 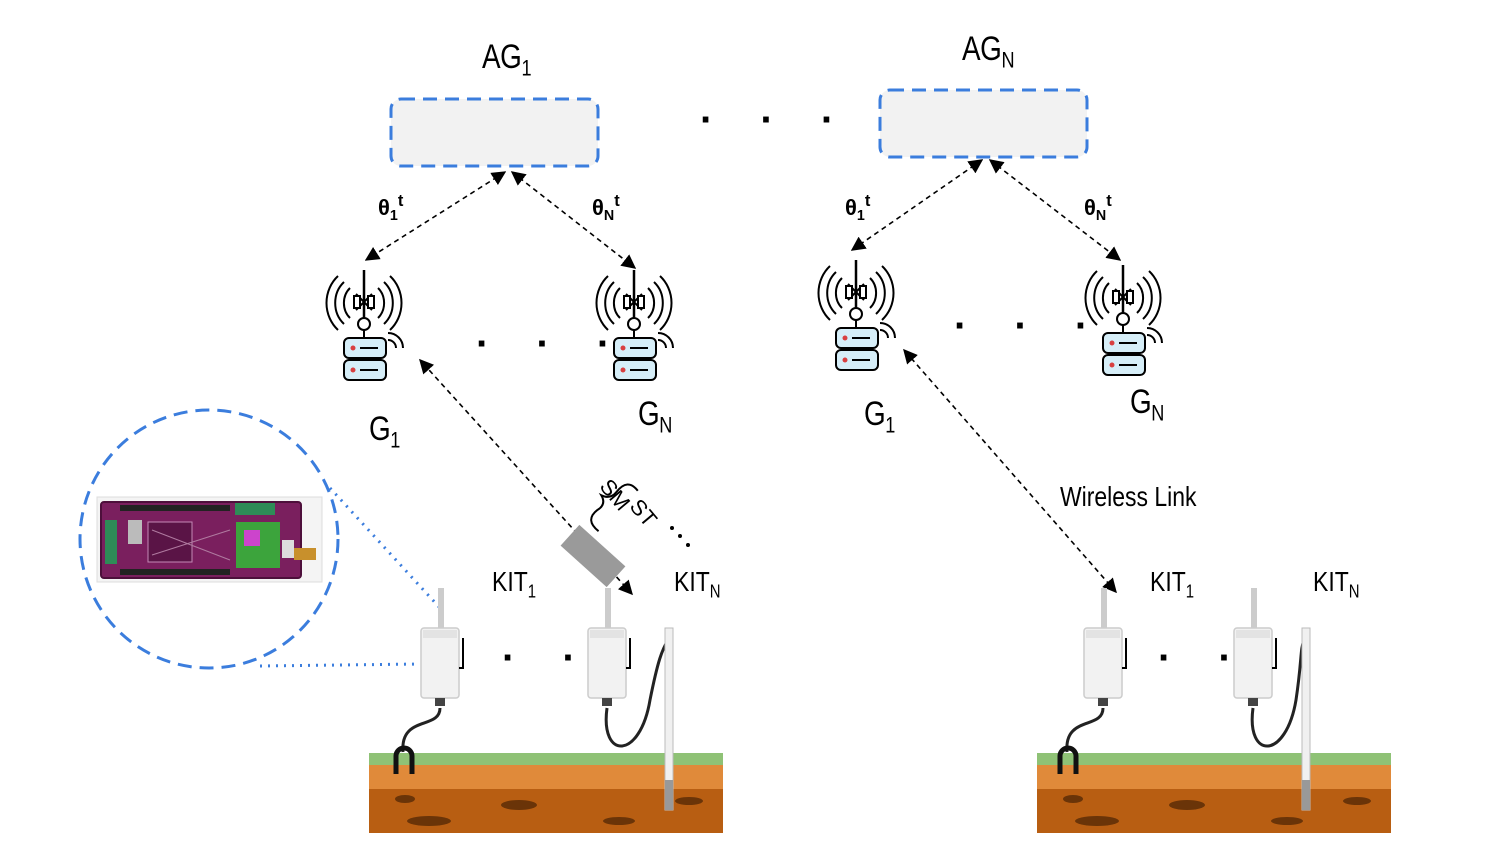 What do you see at coordinates (391, 208) in the screenshot?
I see `theta-label-left-1: θ1t` at bounding box center [391, 208].